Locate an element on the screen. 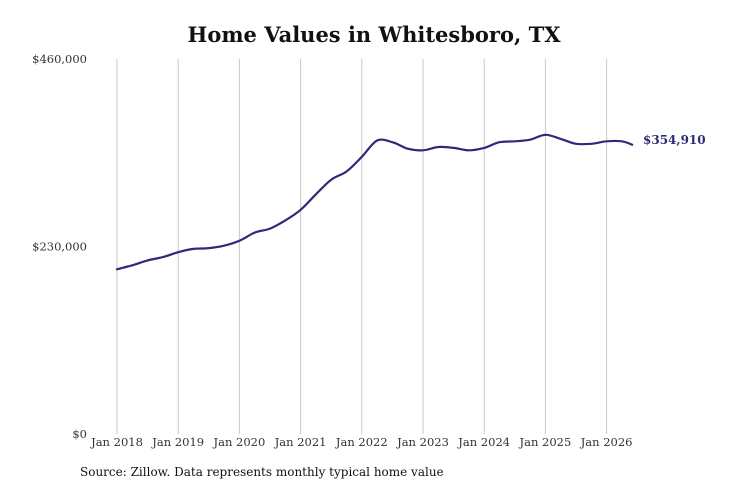 Image resolution: width=731 pixels, height=487 pixels. x-tick-label: Jan 2026 is located at coordinates (606, 442).